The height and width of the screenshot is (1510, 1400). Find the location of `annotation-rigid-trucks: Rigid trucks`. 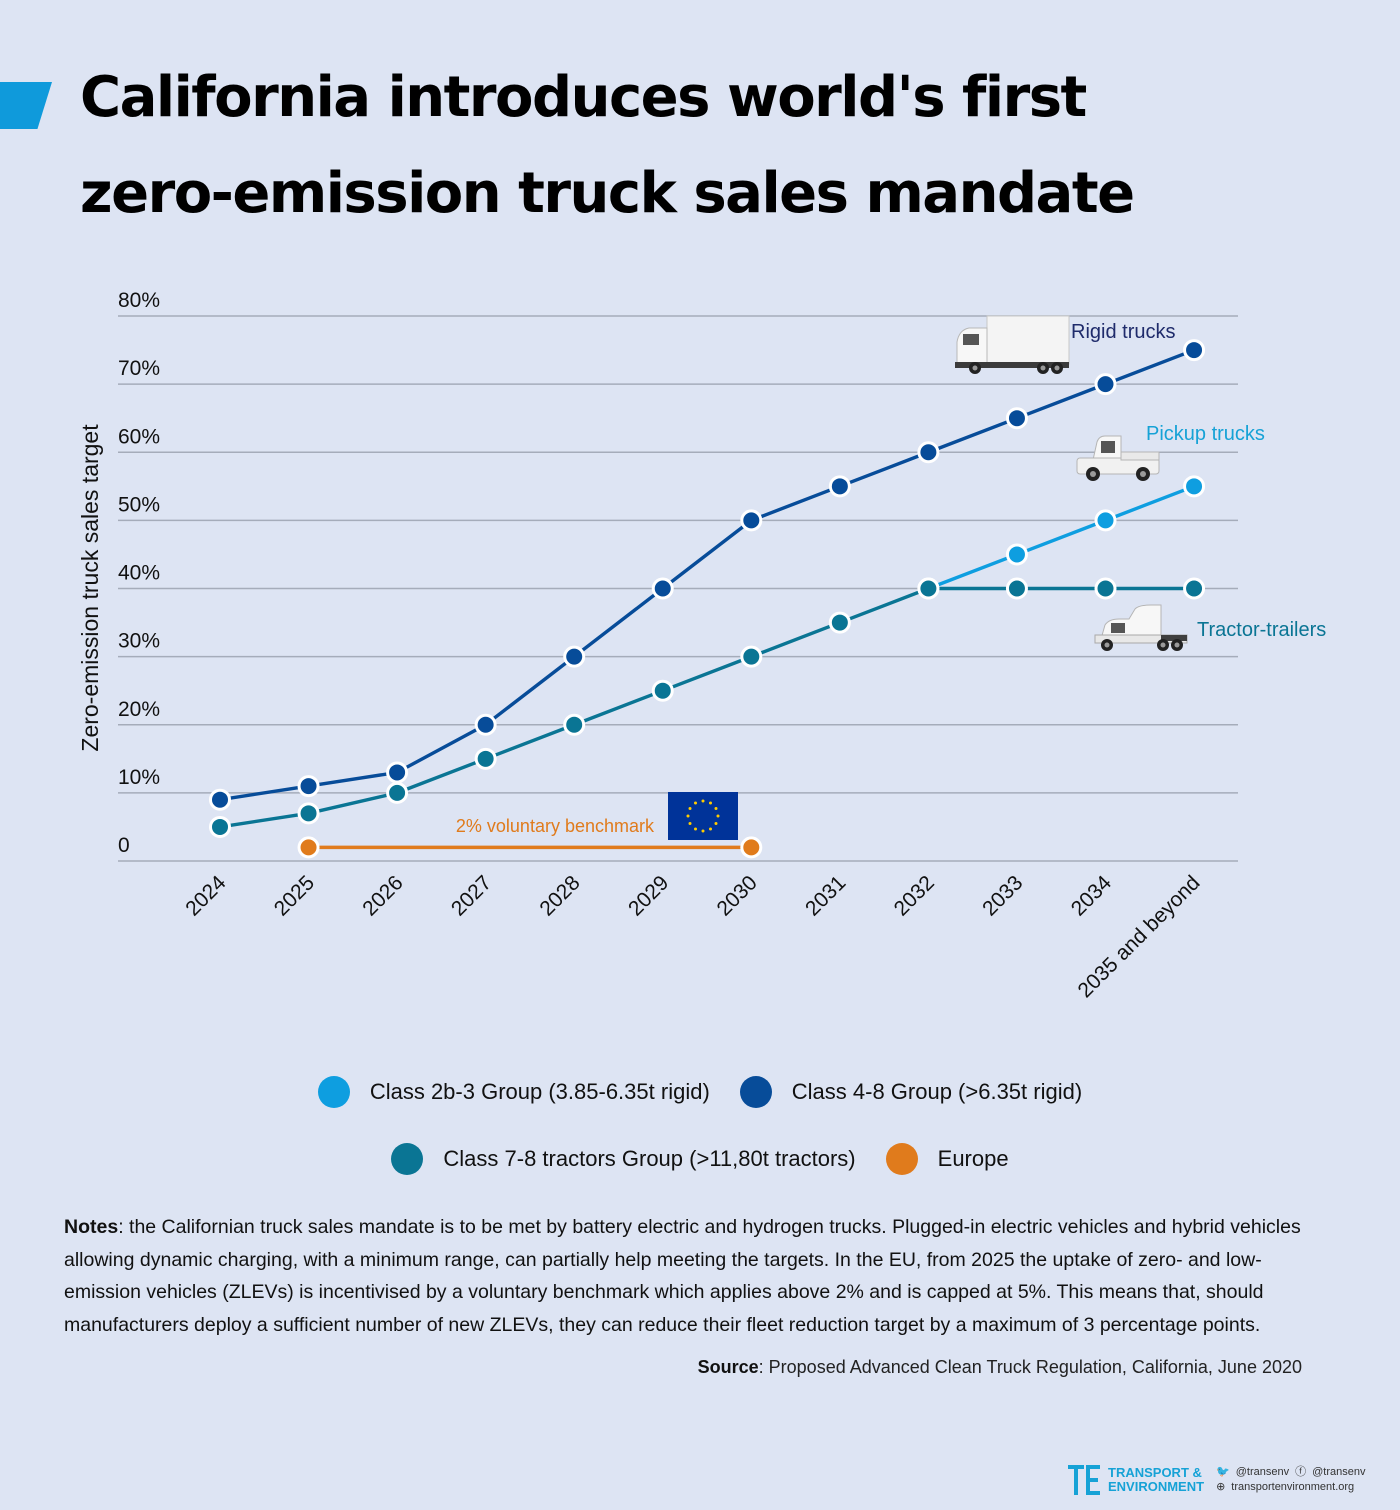

annotation-rigid-trucks: Rigid trucks is located at coordinates (1123, 332).